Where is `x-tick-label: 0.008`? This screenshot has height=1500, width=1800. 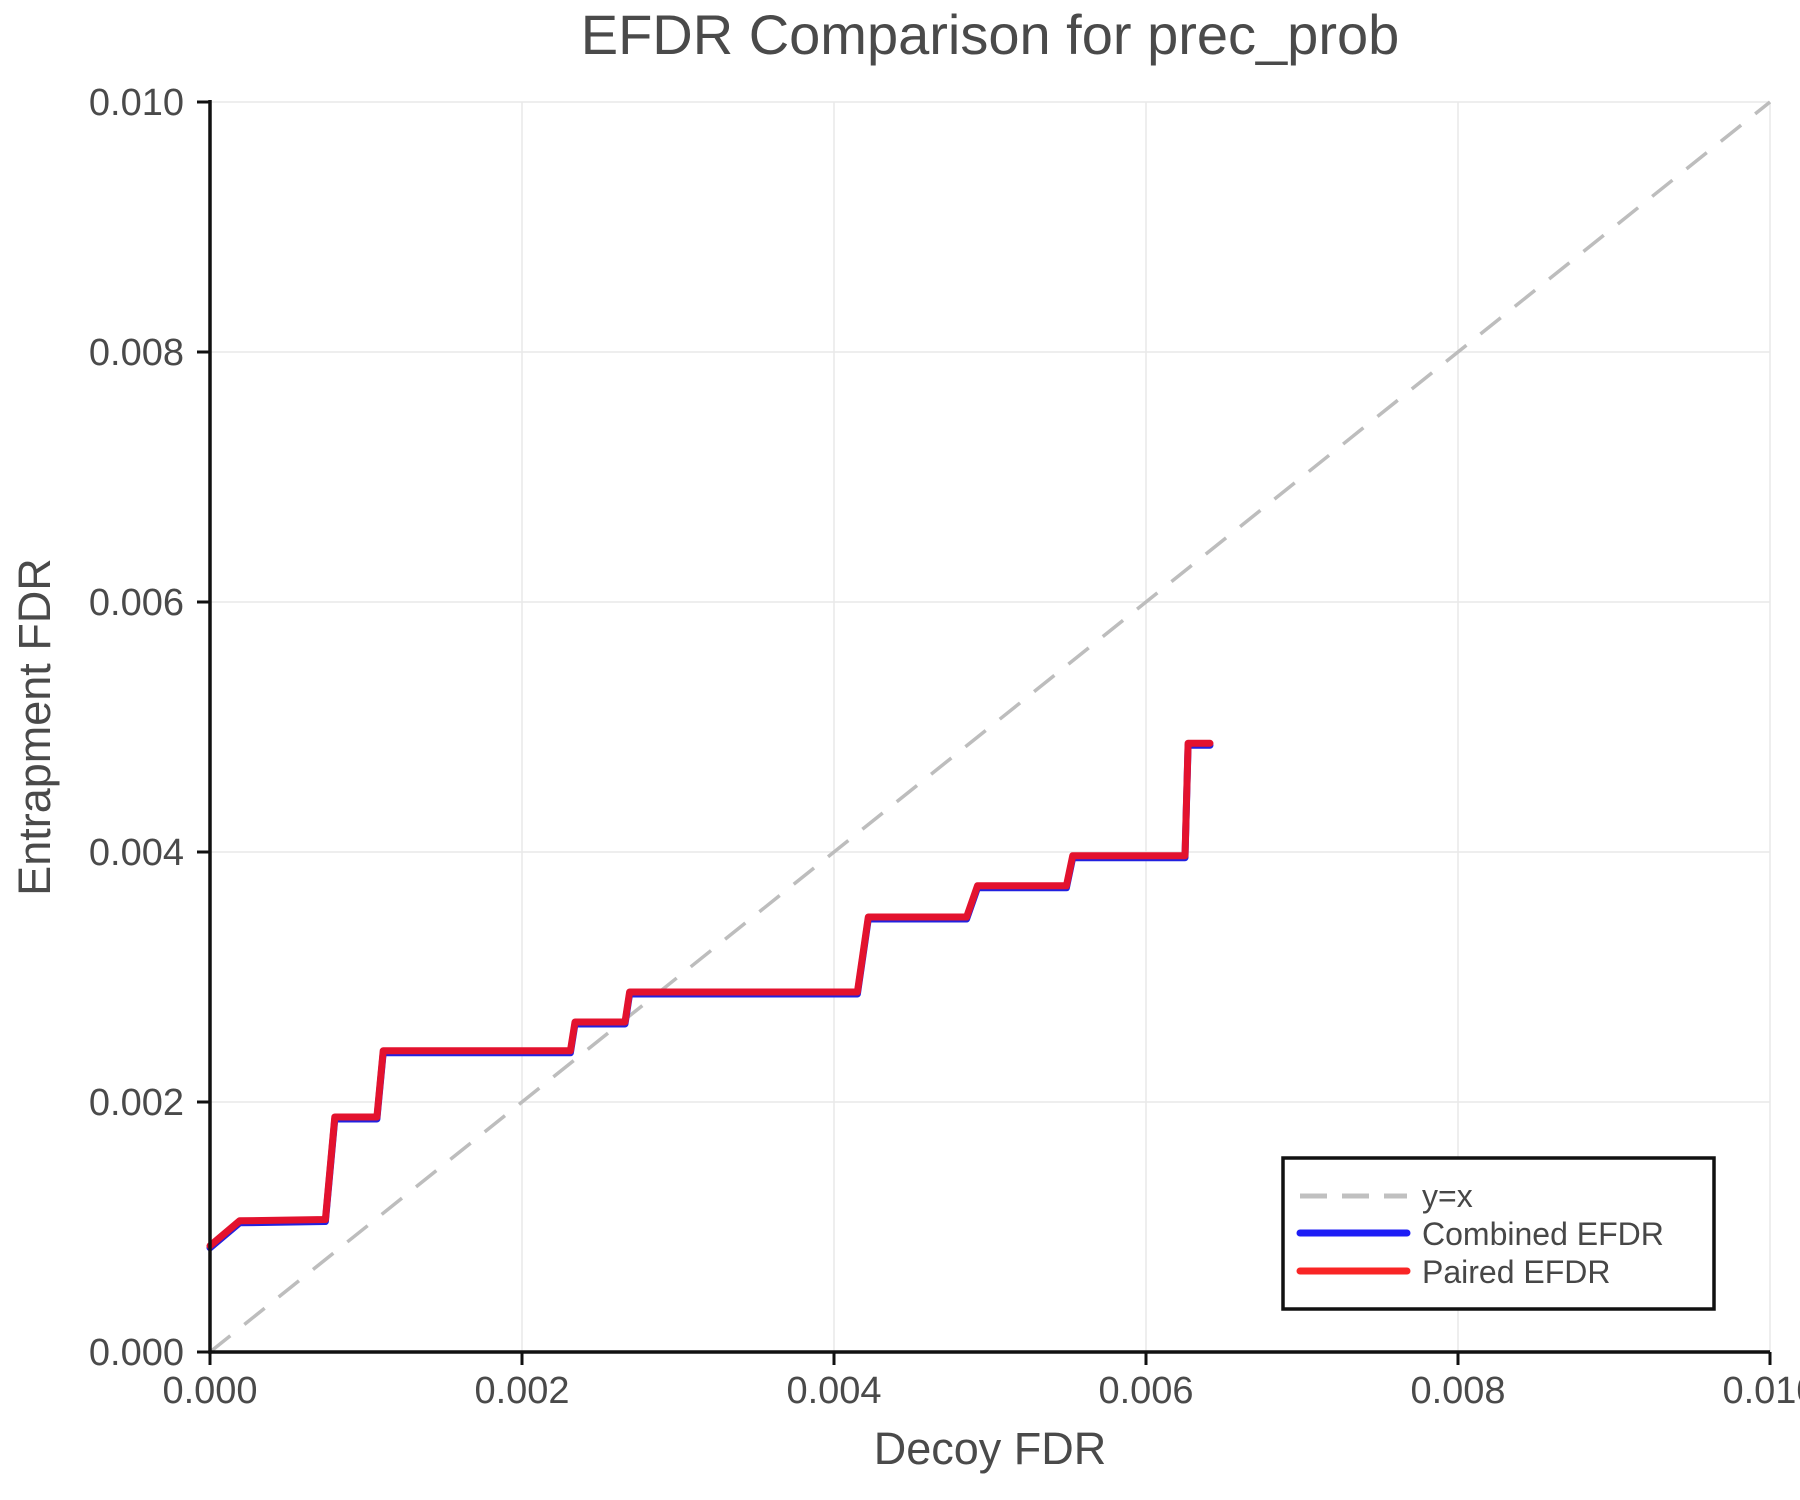
x-tick-label: 0.008 is located at coordinates (1457, 1391).